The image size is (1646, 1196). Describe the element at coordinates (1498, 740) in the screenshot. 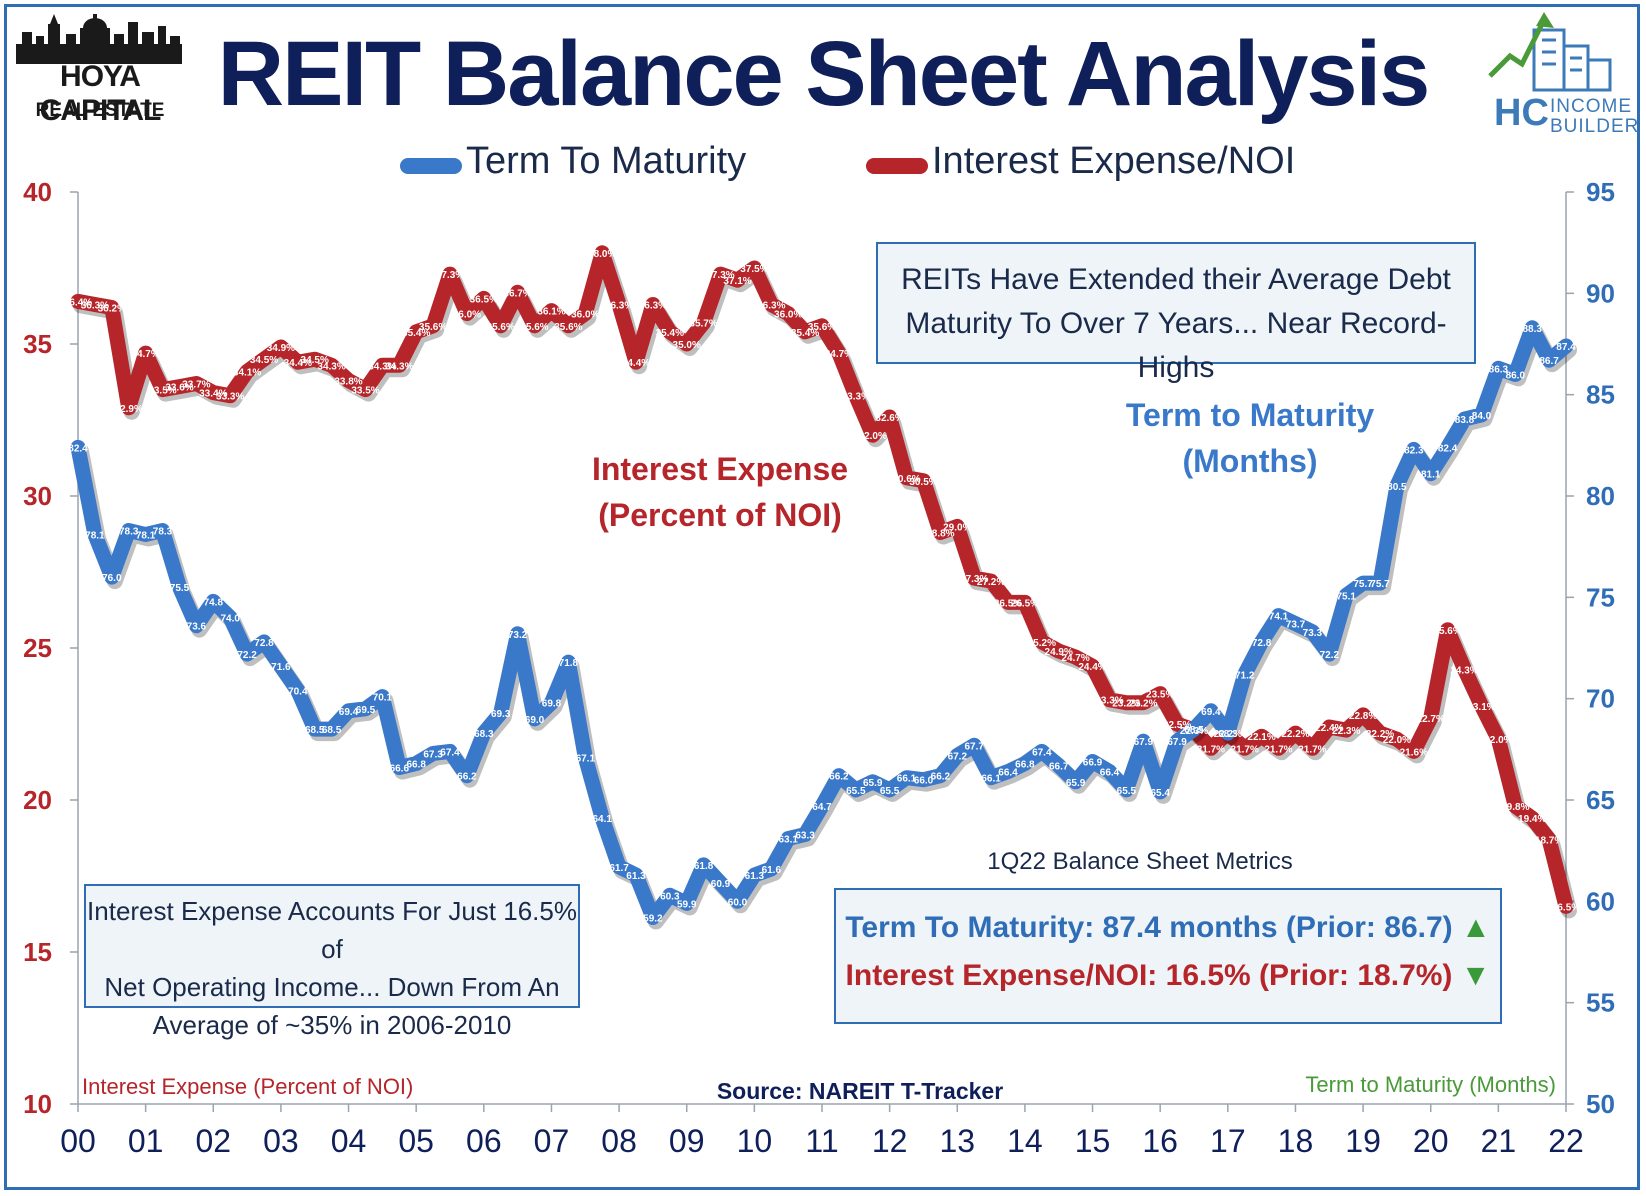

I see `data-label: 22.0%` at that location.